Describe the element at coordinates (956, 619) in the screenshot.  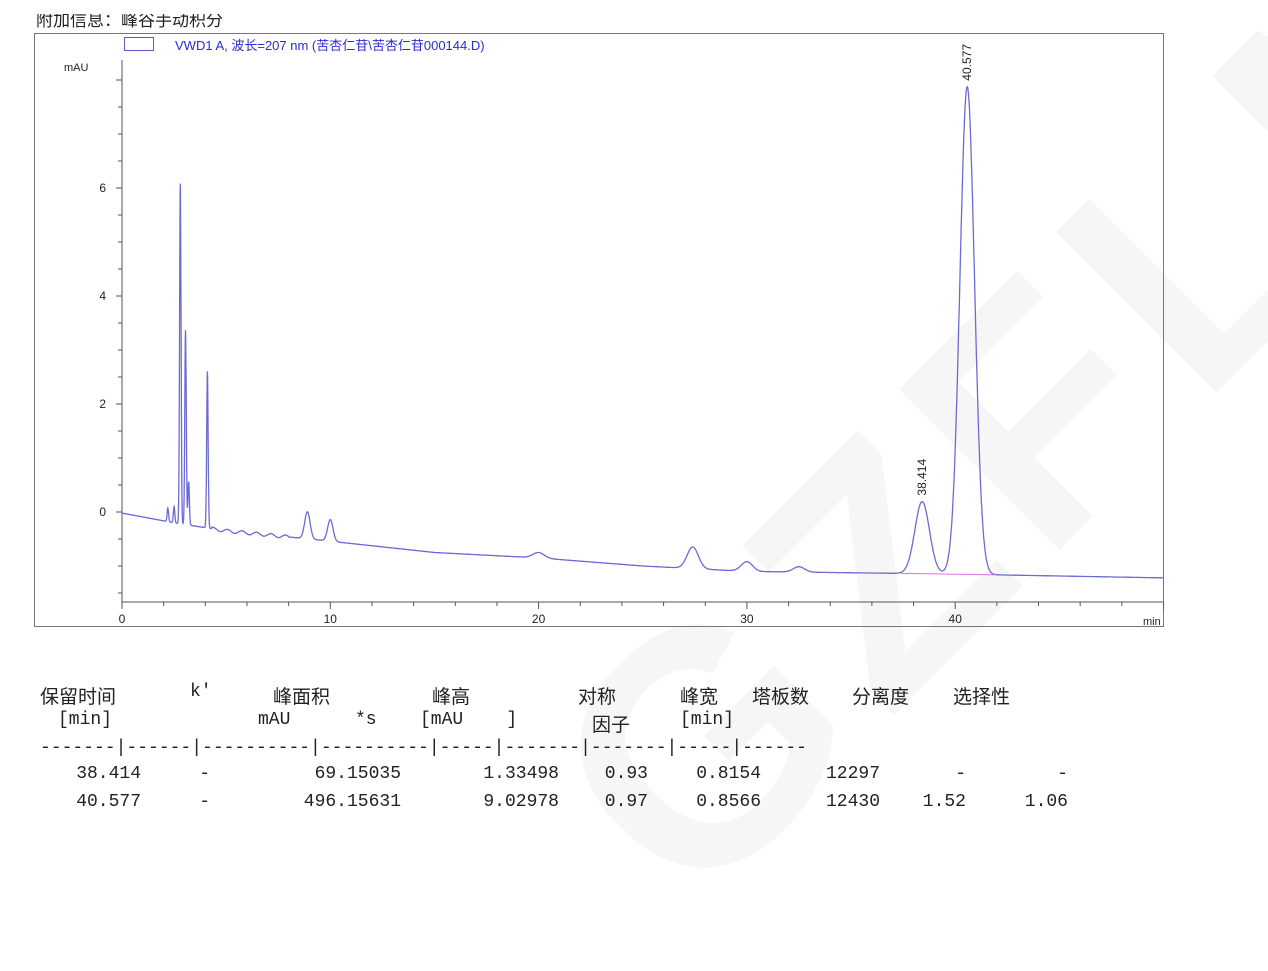
I see `x-tick-label: 40` at that location.